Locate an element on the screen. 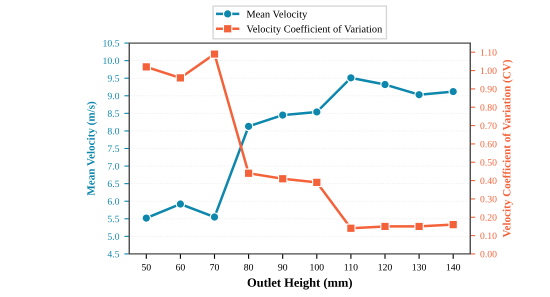 Image resolution: width=550 pixels, height=297 pixels. y2-tick-label: 0.90 is located at coordinates (488, 89).